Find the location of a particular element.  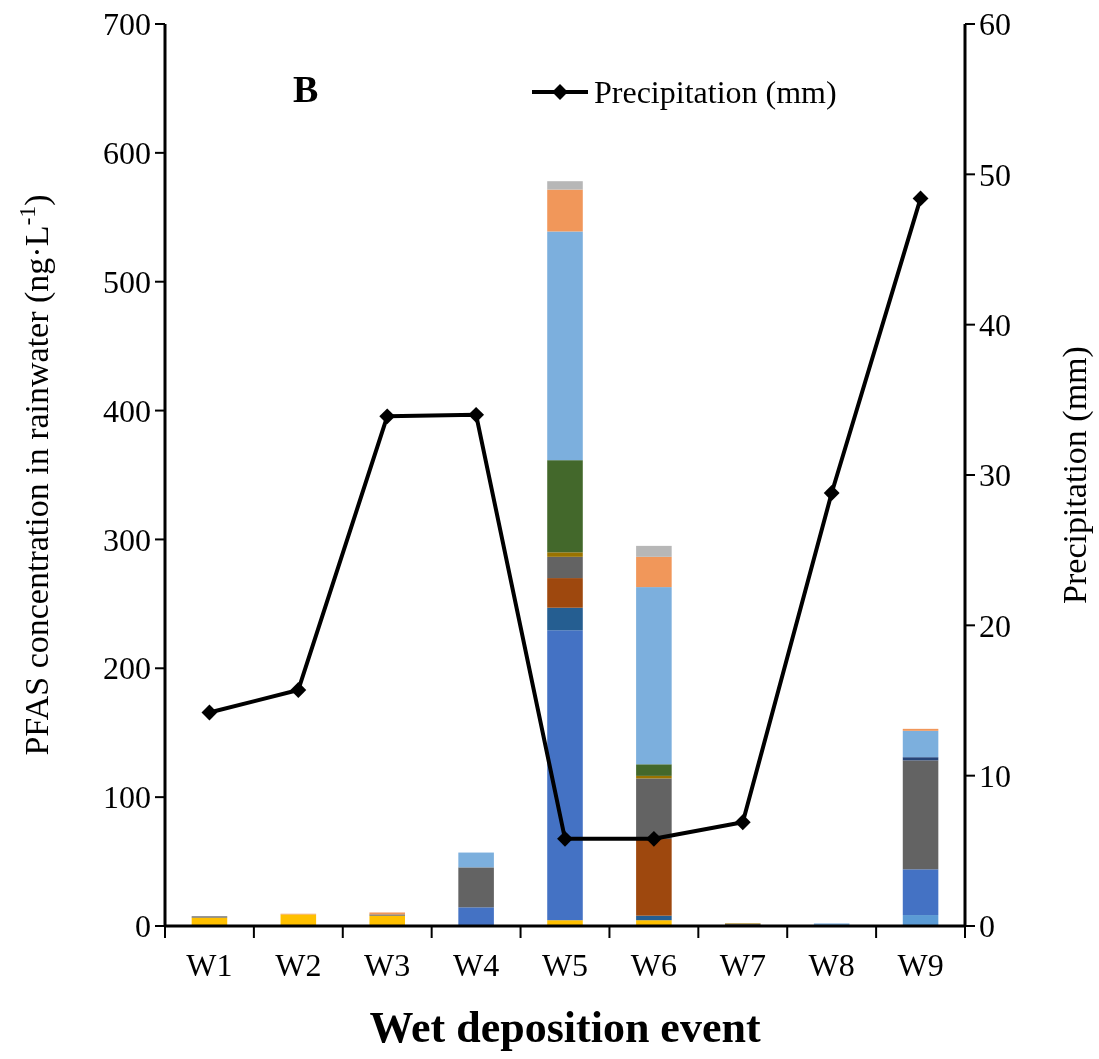

y2-axis-title: Precipitation (mm) is located at coordinates (1075, 475).